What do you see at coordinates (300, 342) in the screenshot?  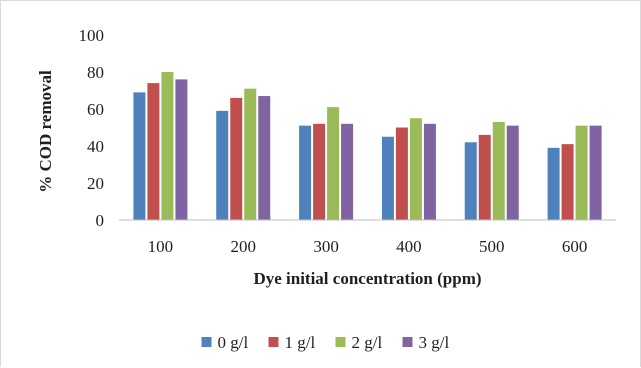 I see `legend-label: 1 g/l` at bounding box center [300, 342].